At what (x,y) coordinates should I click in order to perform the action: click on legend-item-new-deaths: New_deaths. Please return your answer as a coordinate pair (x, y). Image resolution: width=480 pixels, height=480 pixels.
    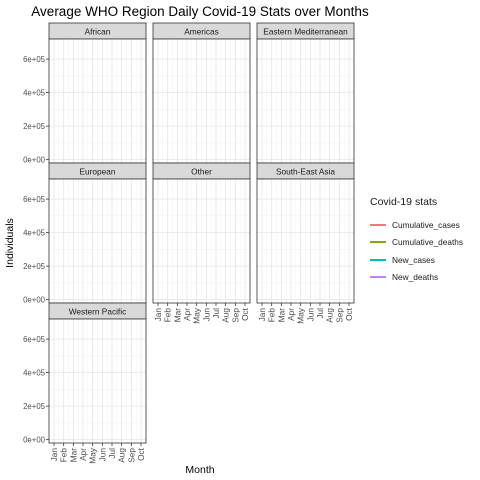
    Looking at the image, I should click on (424, 278).